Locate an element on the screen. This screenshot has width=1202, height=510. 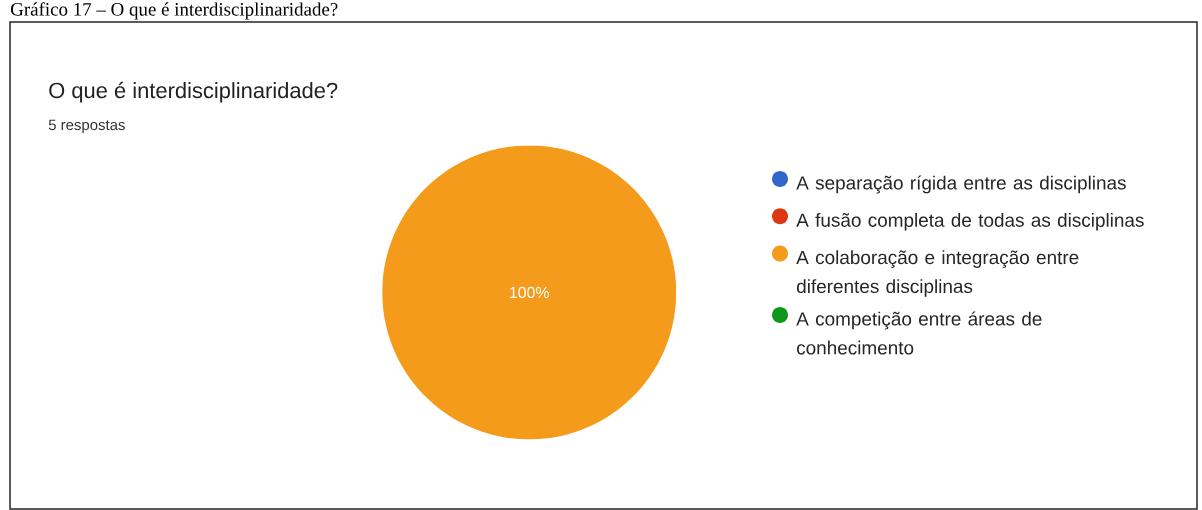
legend-label: A fusão completa de todas as disciplinas is located at coordinates (970, 221).